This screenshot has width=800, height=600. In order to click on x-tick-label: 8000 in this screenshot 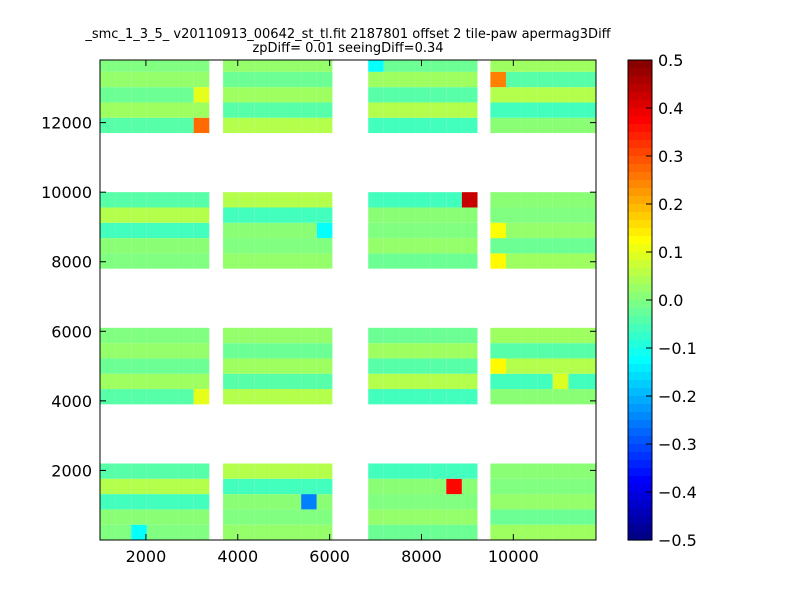, I will do `click(421, 556)`.